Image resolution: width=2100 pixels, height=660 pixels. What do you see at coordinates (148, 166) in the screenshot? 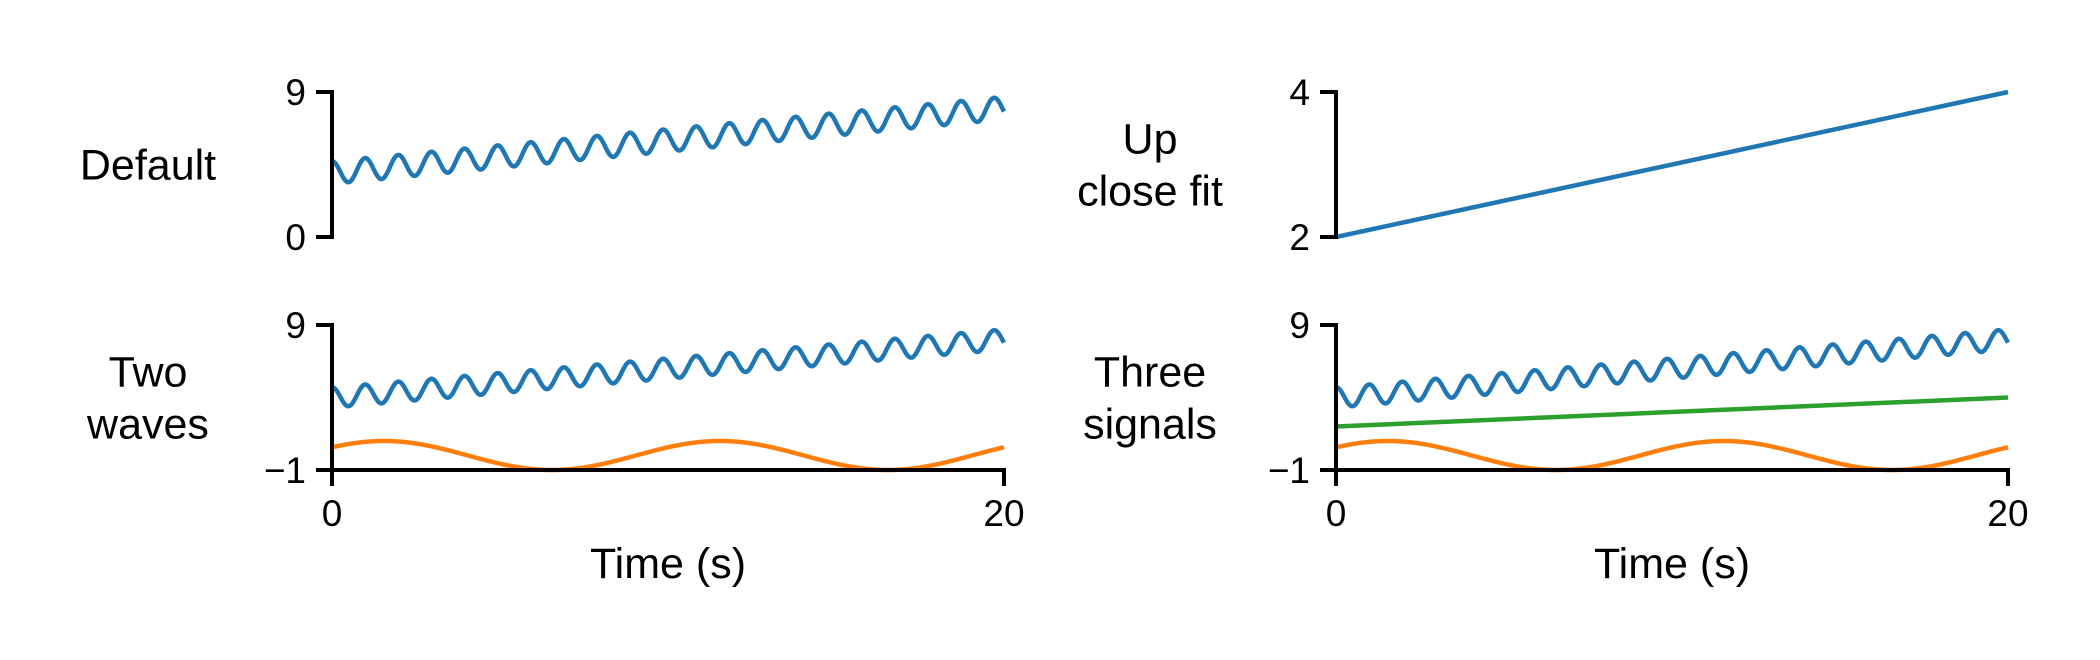
I see `row-label: Default` at bounding box center [148, 166].